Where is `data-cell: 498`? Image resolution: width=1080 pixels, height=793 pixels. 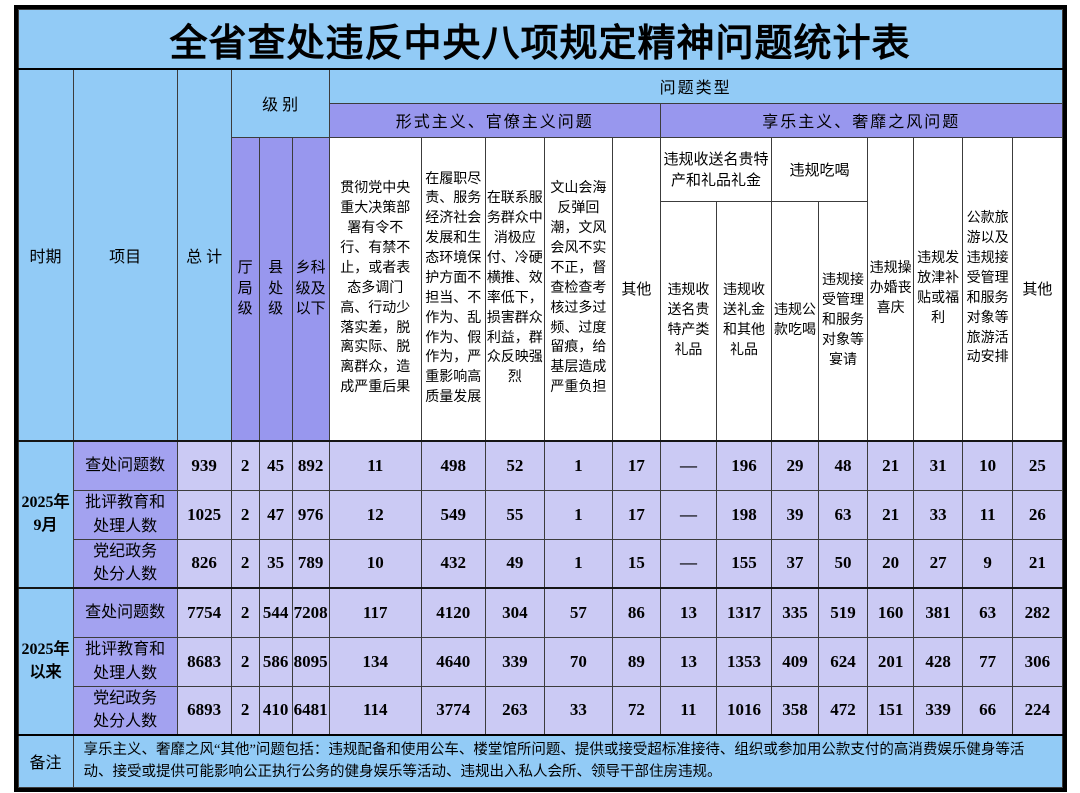 data-cell: 498 is located at coordinates (453, 465).